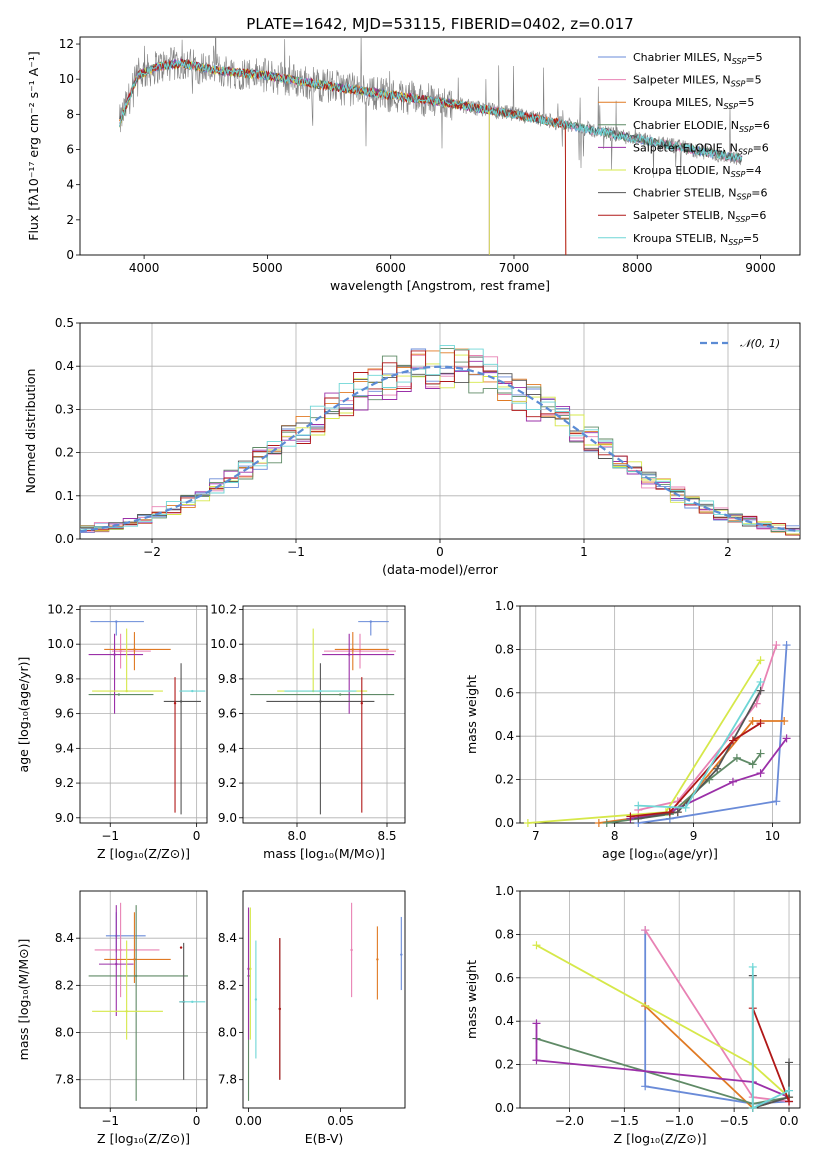 This screenshot has width=819, height=1170. I want to click on y-tick-label: 0.6, so click(504, 978).